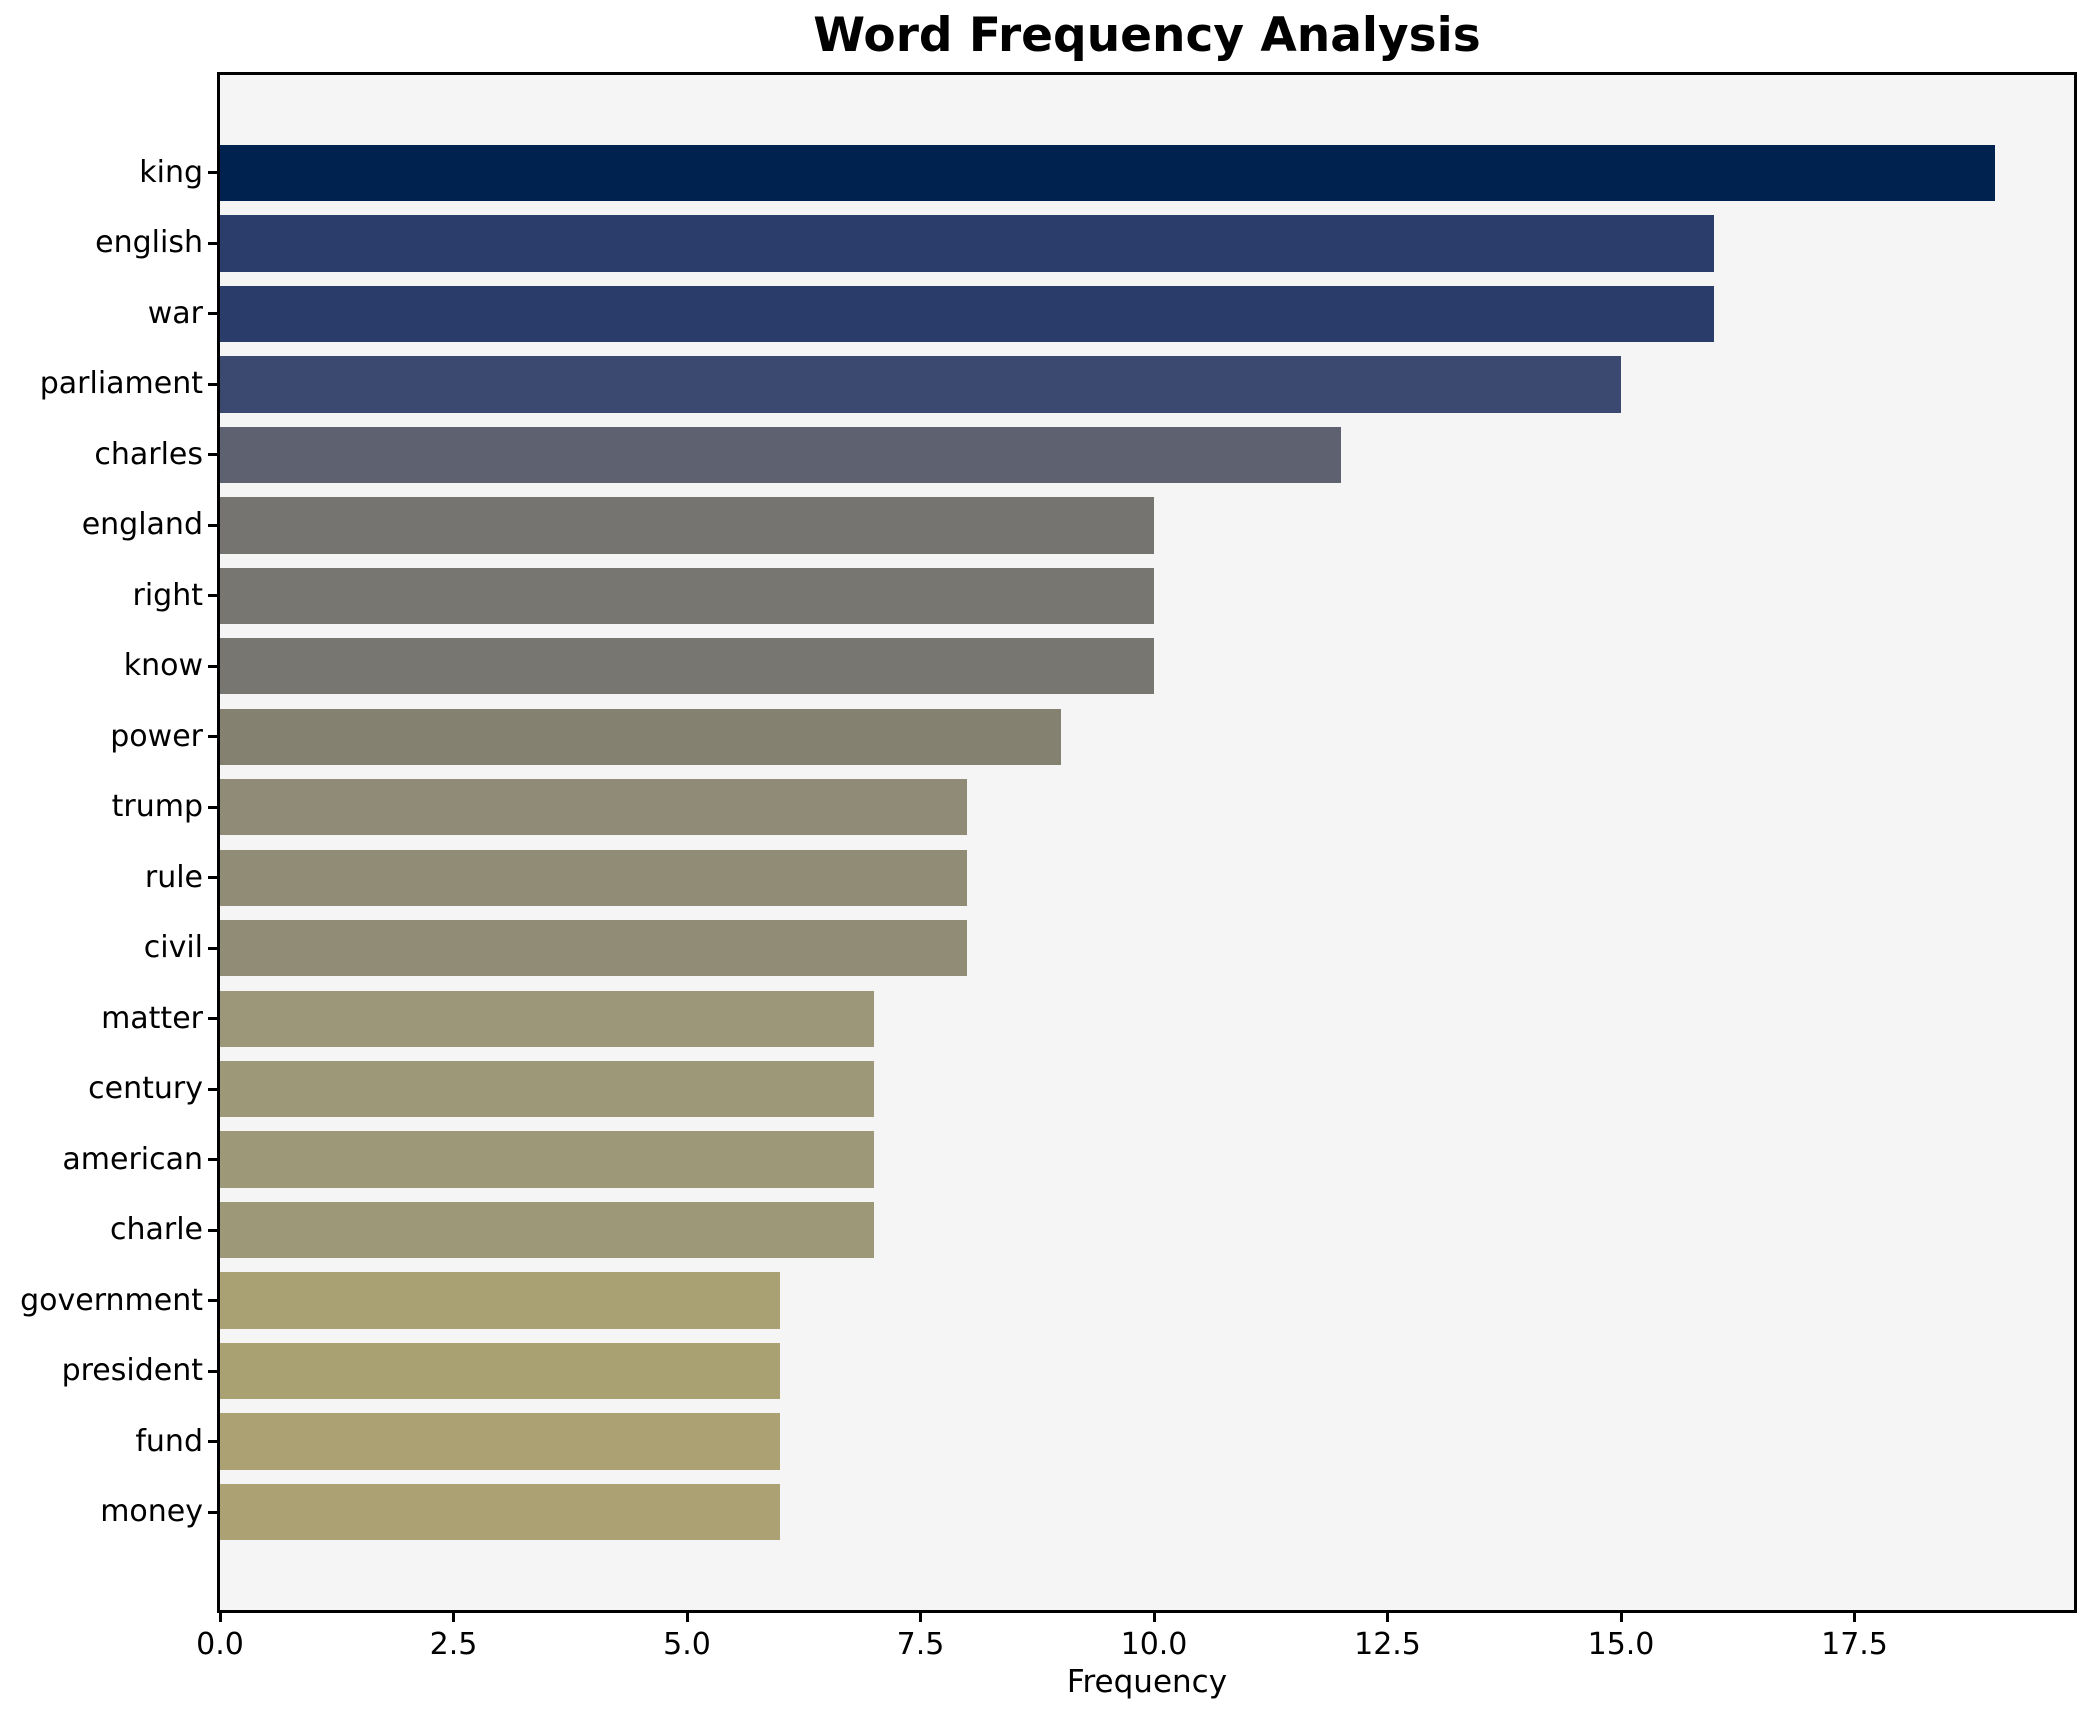  Describe the element at coordinates (220, 1644) in the screenshot. I see `x-tick-label: 0.0` at that location.